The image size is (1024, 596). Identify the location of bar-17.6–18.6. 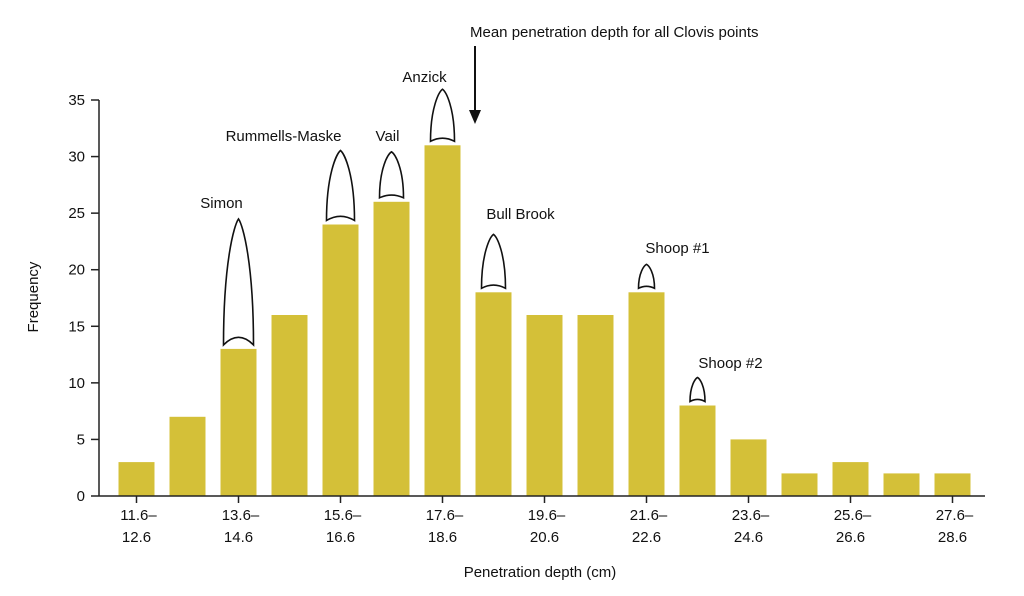
(442, 321).